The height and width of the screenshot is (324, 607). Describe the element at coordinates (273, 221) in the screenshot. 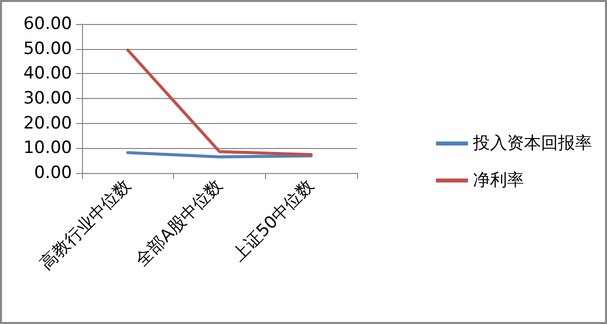

I see `x-tick-label: 上证50中位数` at that location.